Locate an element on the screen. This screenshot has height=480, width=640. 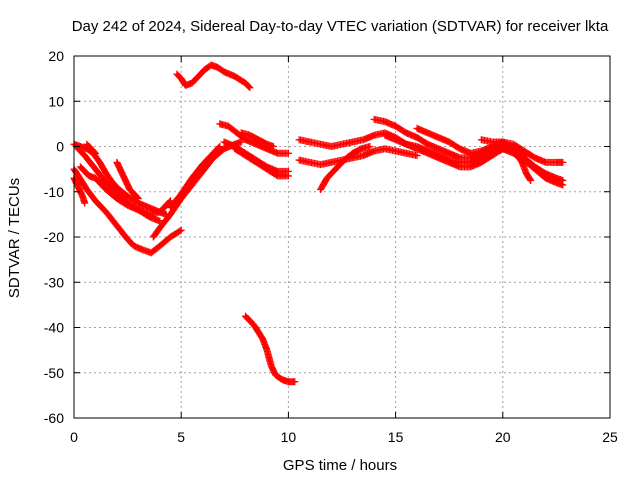
series-arc2 is located at coordinates (120, 179).